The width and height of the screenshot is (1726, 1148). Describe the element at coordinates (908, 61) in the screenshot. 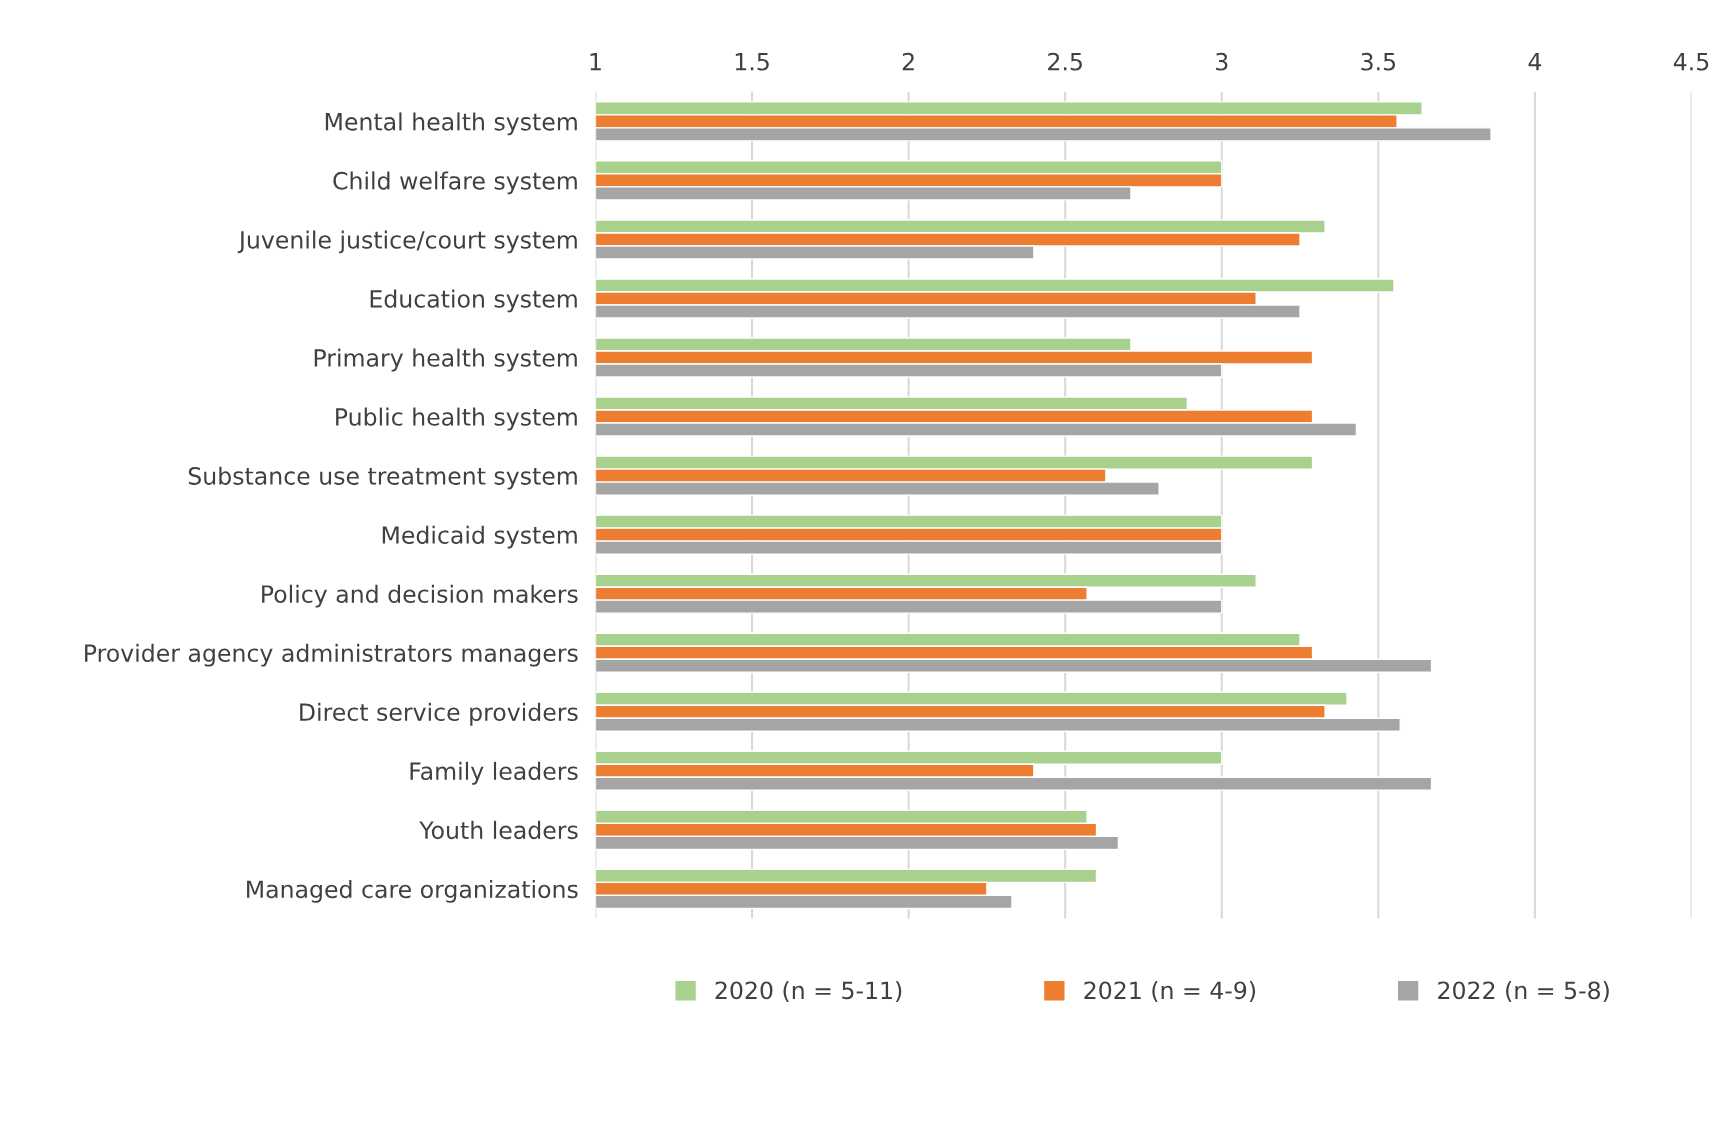

I see `x-tick-label: 2` at that location.